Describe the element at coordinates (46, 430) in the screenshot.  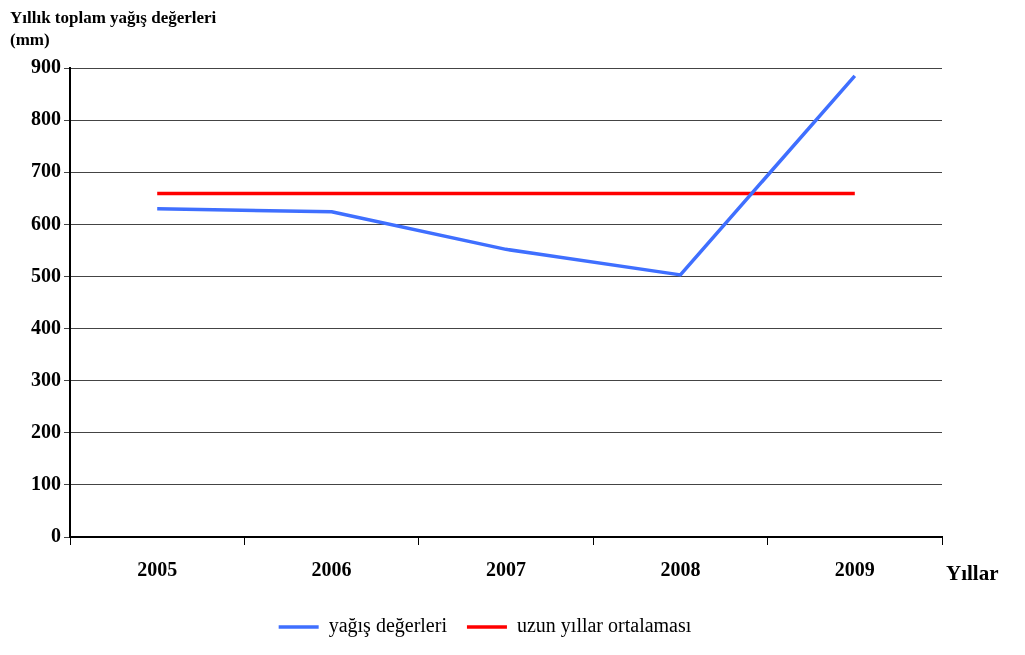
I see `y-tick-label: 200` at that location.